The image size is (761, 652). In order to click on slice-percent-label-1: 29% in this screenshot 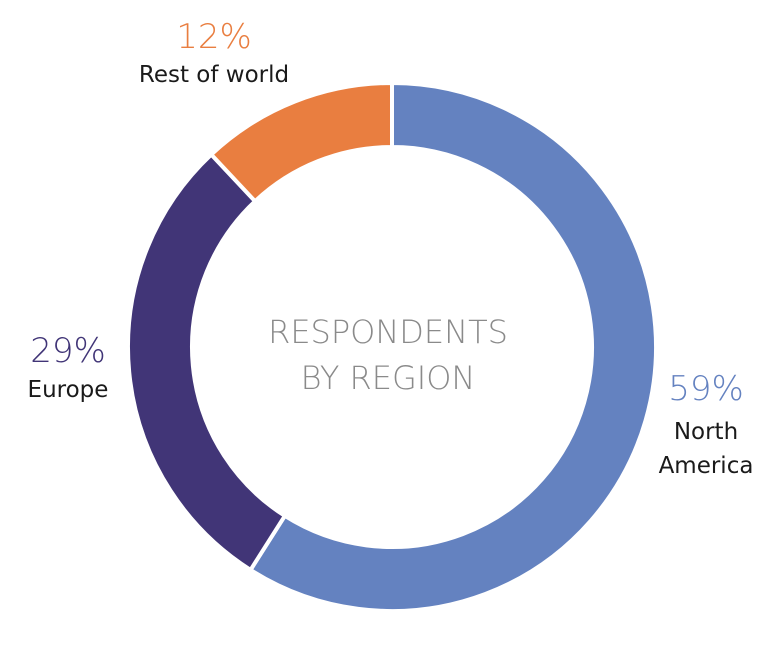, I will do `click(68, 351)`.